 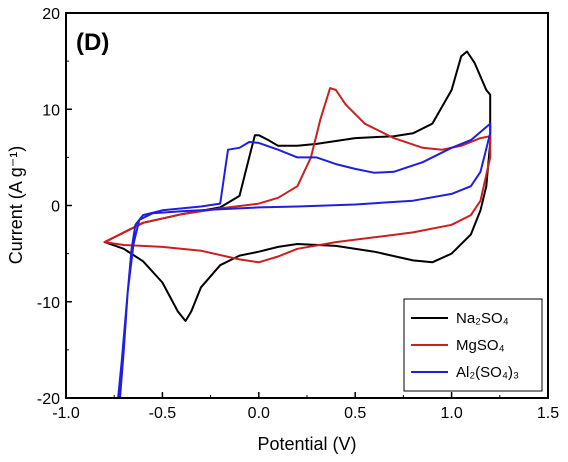 I want to click on y-tick-label: 10, so click(x=51, y=110).